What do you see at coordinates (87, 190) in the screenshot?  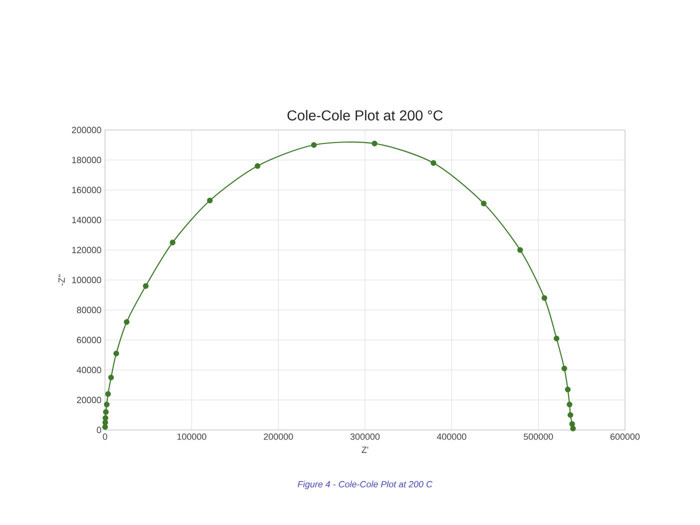 I see `y-tick-label: 160000` at bounding box center [87, 190].